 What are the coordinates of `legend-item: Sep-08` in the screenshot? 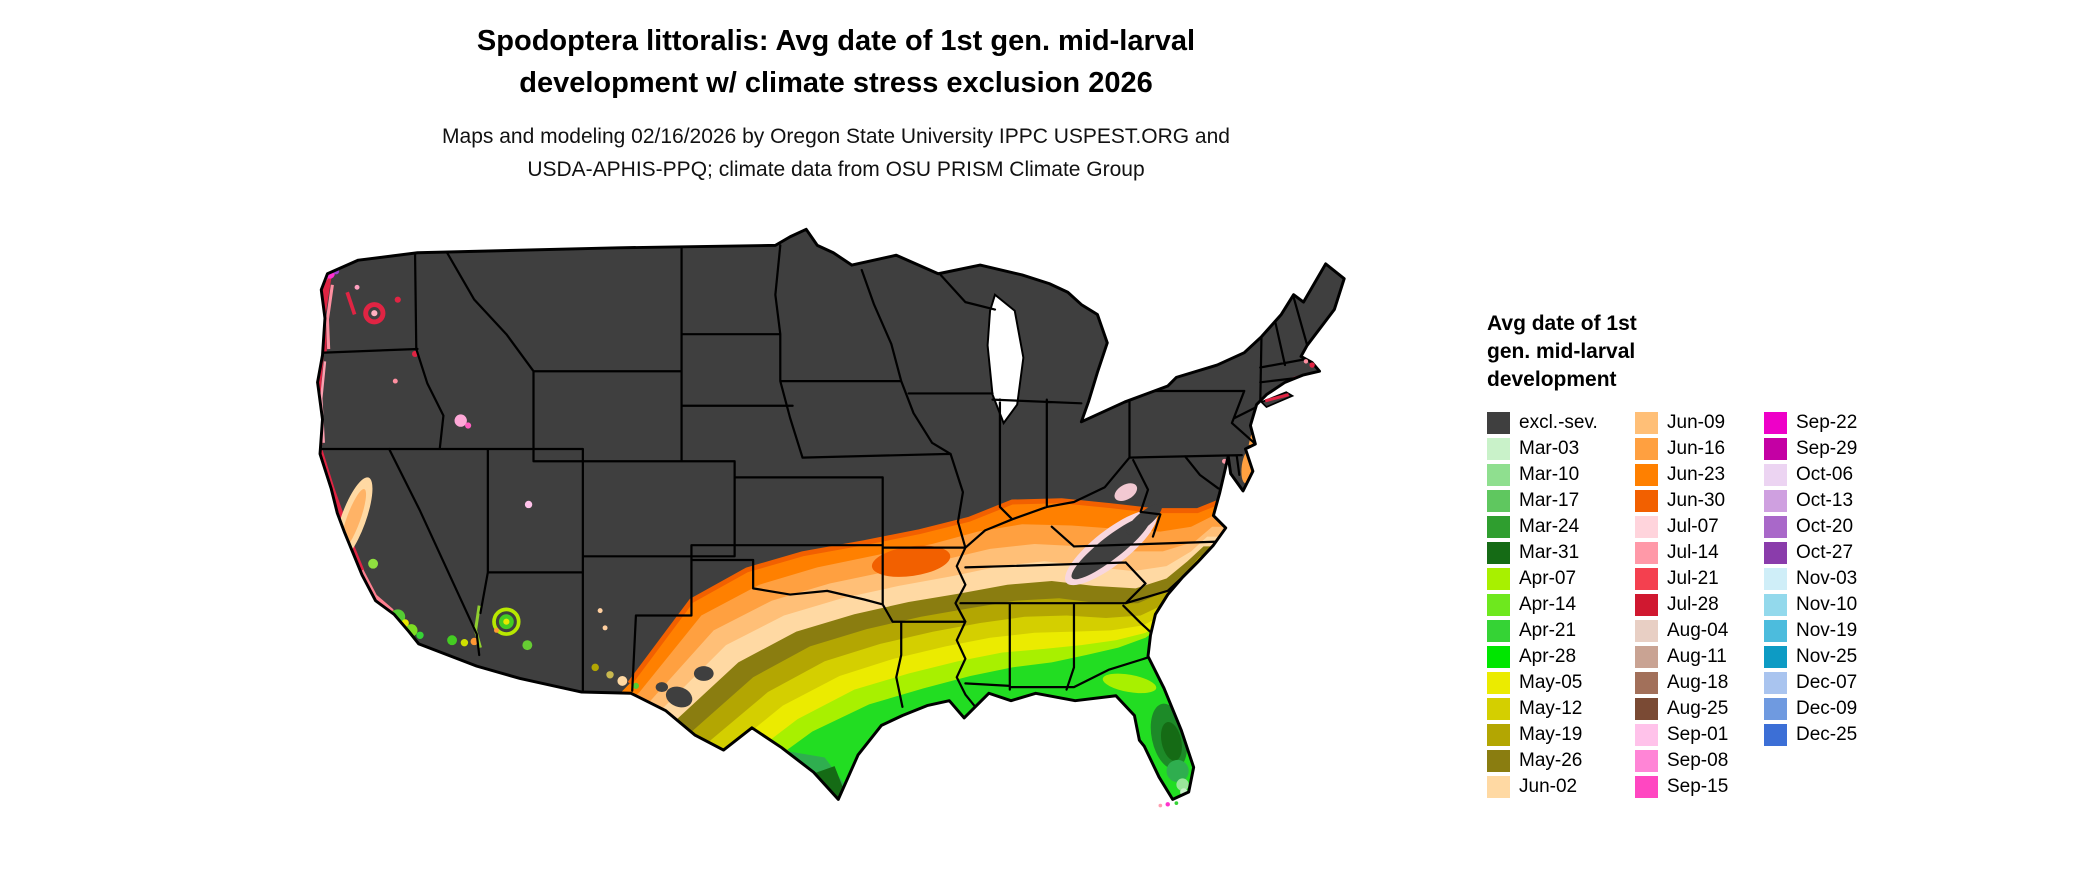 It's located at (1699, 761).